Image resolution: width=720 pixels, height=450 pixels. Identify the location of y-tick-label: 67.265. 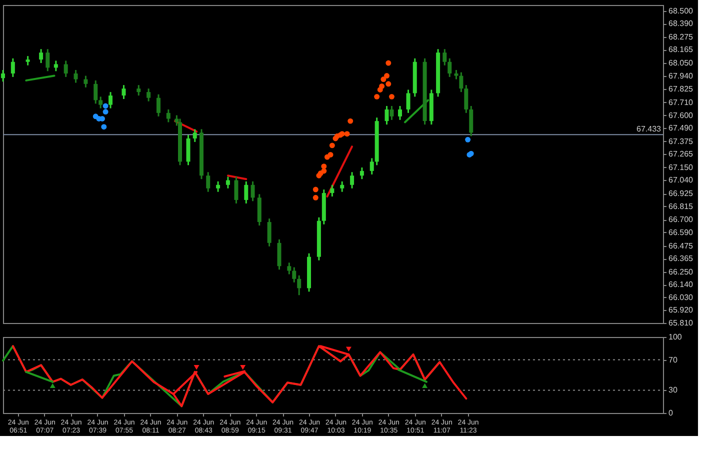
(681, 154).